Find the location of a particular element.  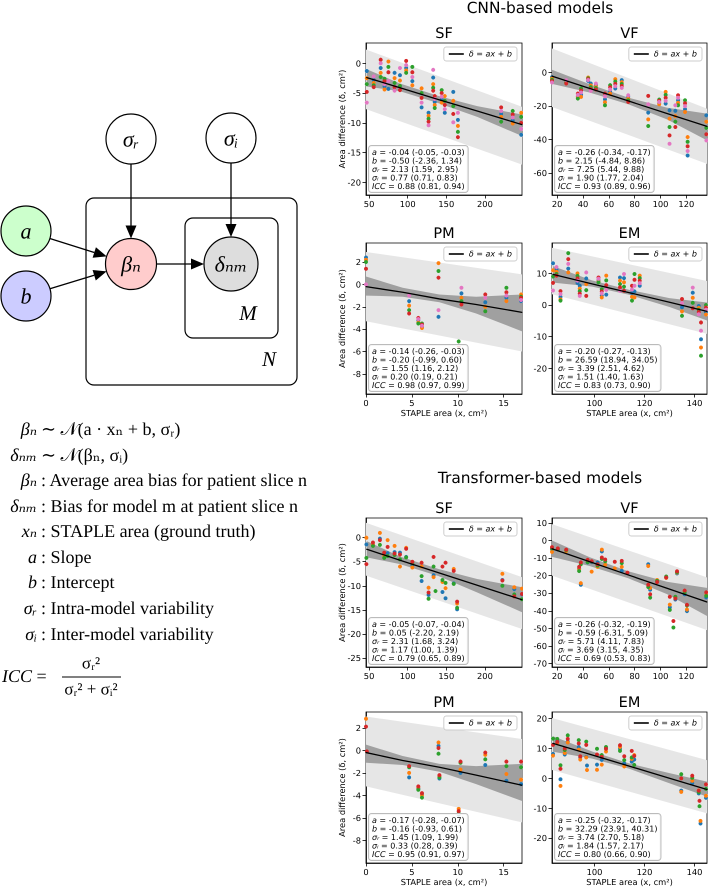

x-tick-label: 20 is located at coordinates (557, 676).